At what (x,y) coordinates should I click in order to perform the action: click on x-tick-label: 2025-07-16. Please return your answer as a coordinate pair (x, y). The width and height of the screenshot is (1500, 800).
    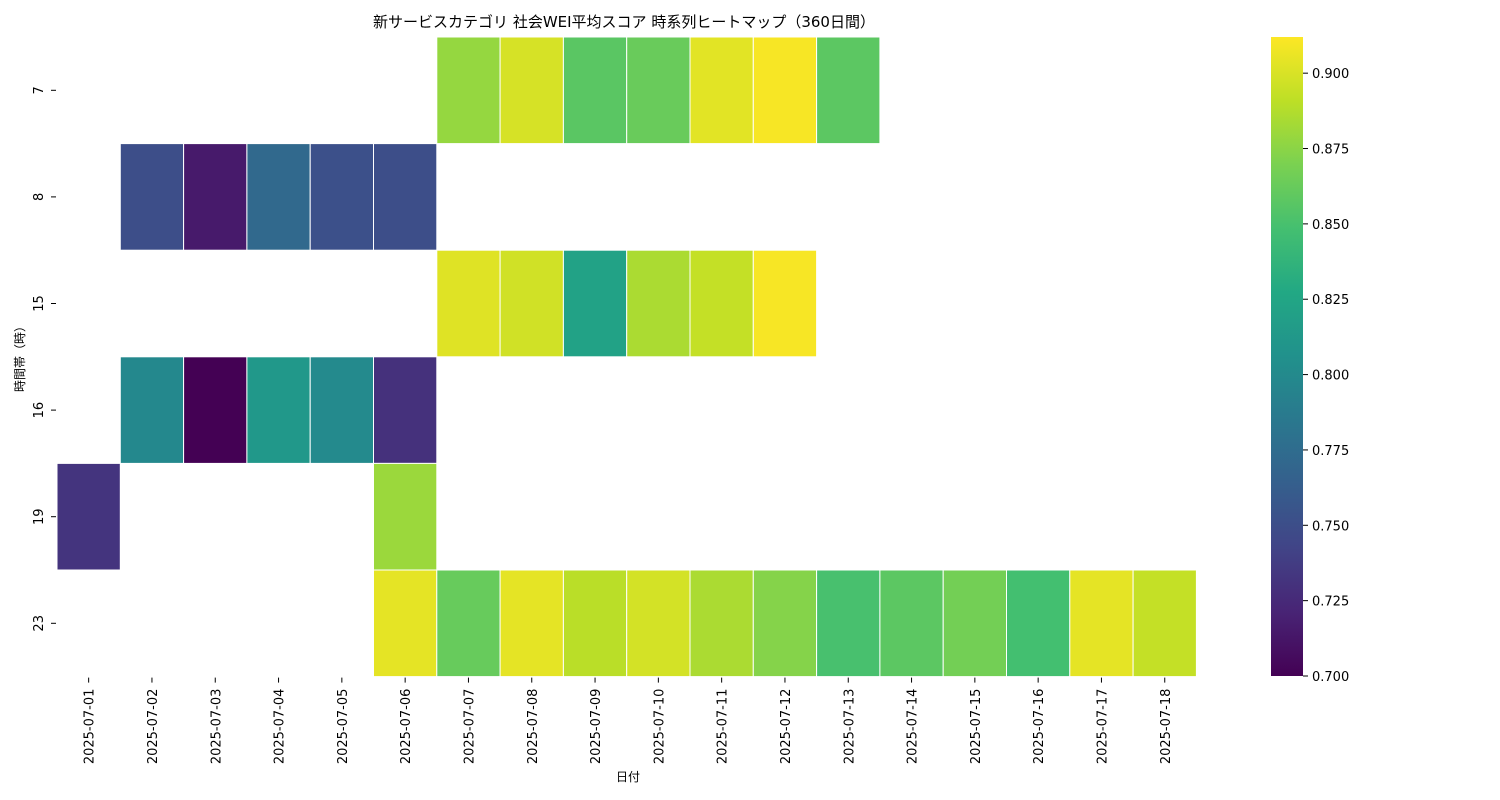
    Looking at the image, I should click on (1039, 727).